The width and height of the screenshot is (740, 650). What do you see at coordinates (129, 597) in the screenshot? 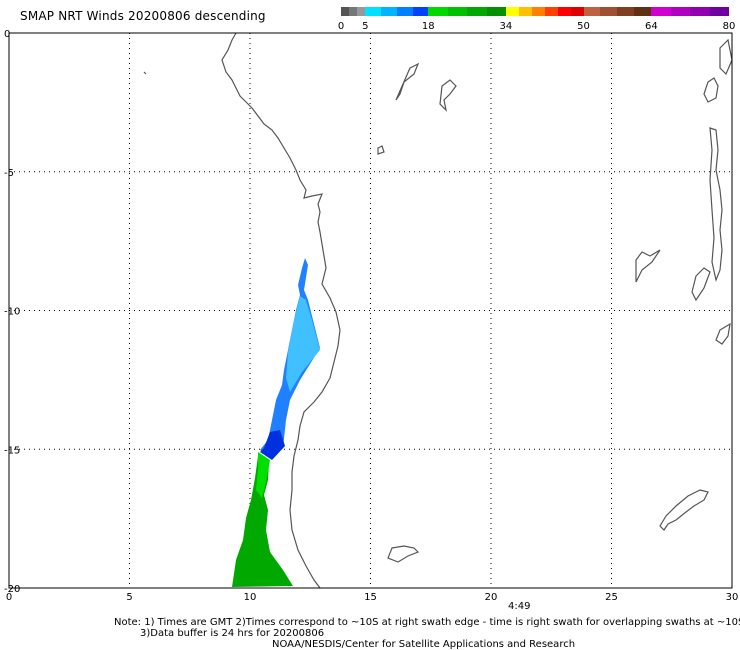
I see `lon-tick-label: 5` at bounding box center [129, 597].